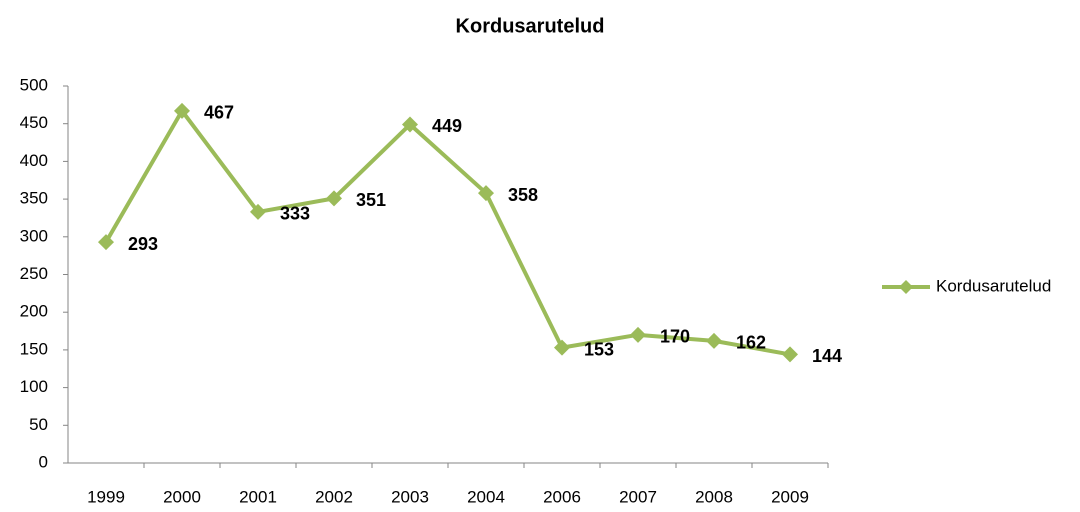  What do you see at coordinates (714, 496) in the screenshot?
I see `x-tick-label: 2008` at bounding box center [714, 496].